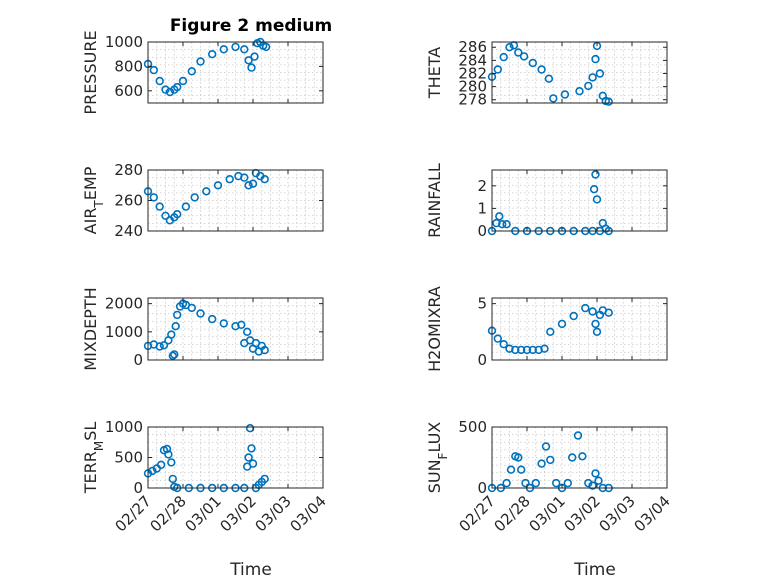 The image size is (778, 583). What do you see at coordinates (482, 231) in the screenshot?
I see `y-tick-label: 0` at bounding box center [482, 231].